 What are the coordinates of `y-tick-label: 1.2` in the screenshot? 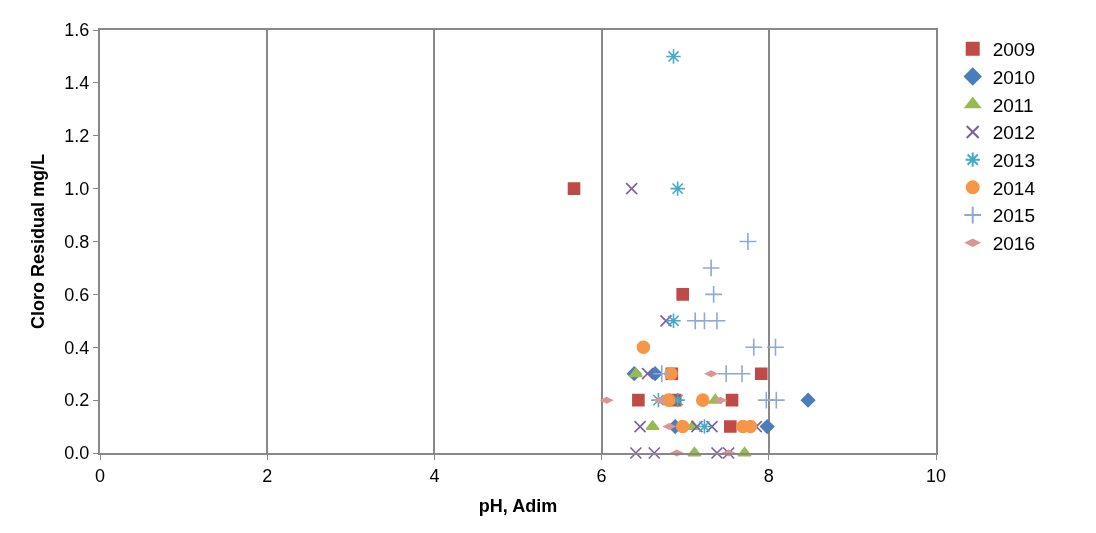 It's located at (77, 136).